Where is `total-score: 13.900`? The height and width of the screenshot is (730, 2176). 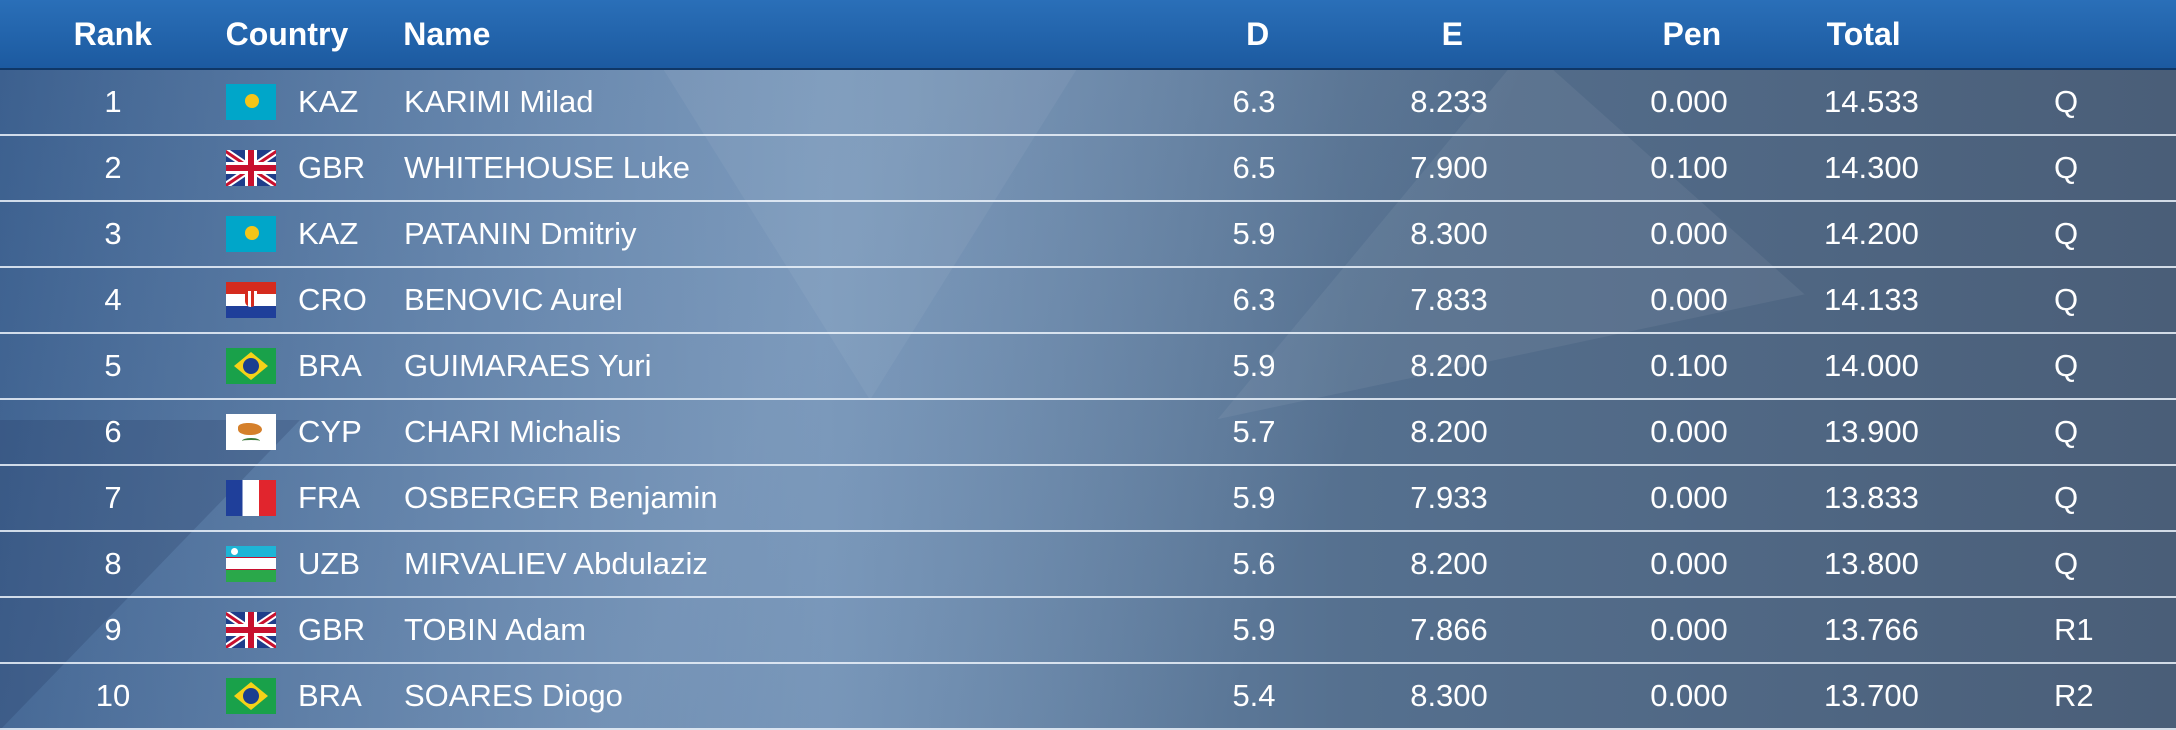 total-score: 13.900 is located at coordinates (1871, 431).